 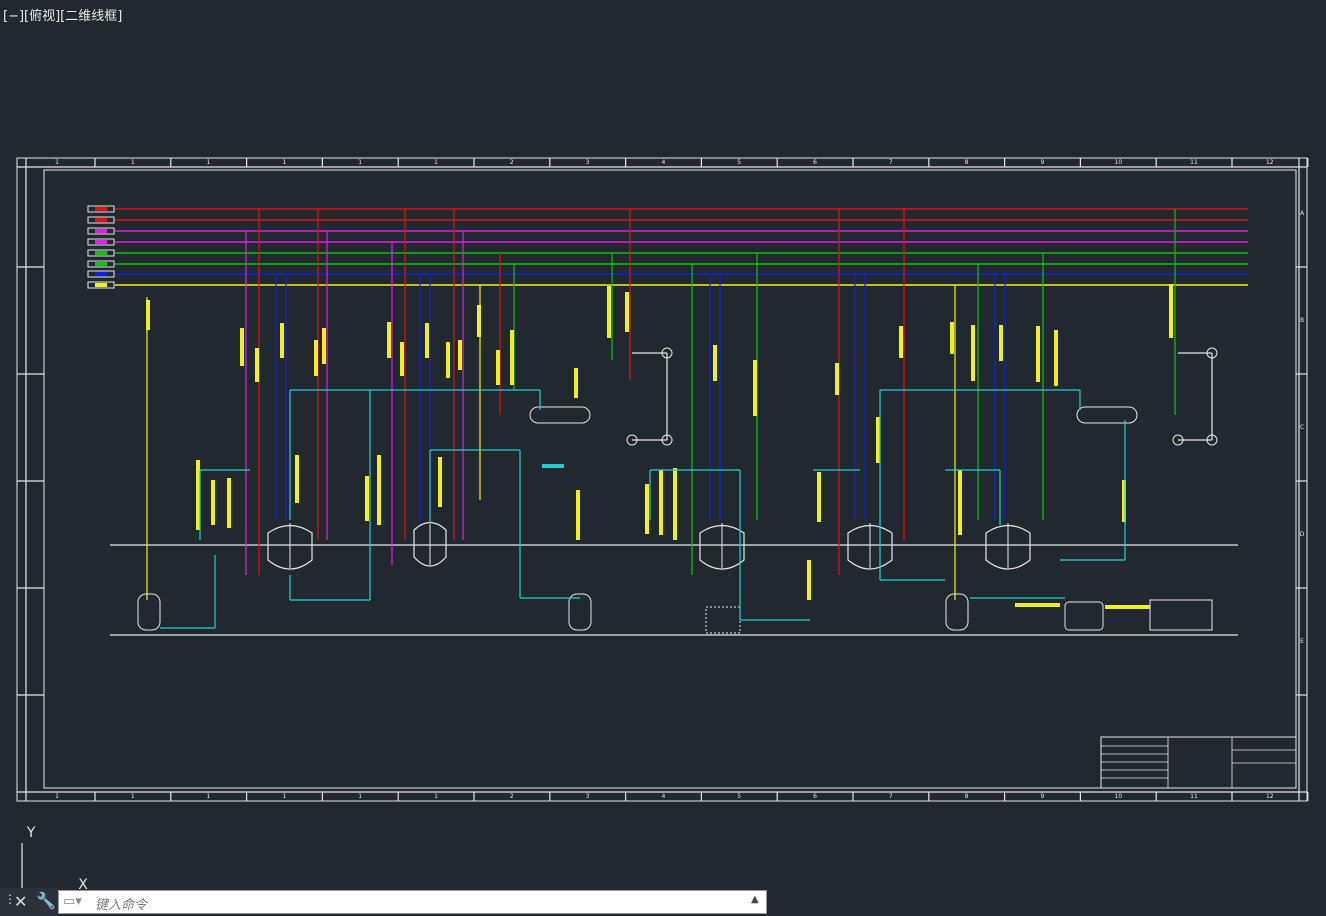 What do you see at coordinates (31, 833) in the screenshot?
I see `ucs-y: Y` at bounding box center [31, 833].